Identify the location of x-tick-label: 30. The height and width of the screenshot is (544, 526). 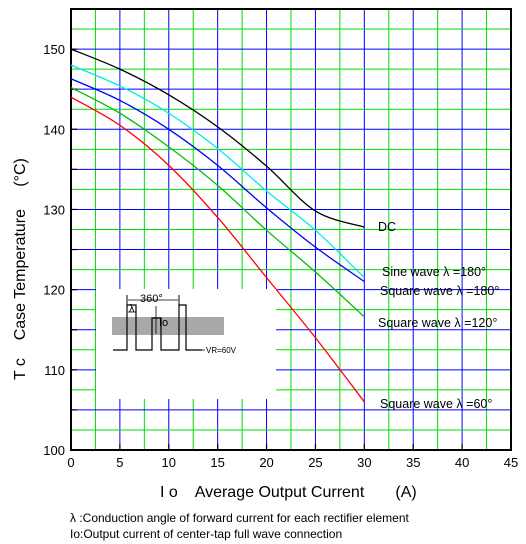
(364, 462).